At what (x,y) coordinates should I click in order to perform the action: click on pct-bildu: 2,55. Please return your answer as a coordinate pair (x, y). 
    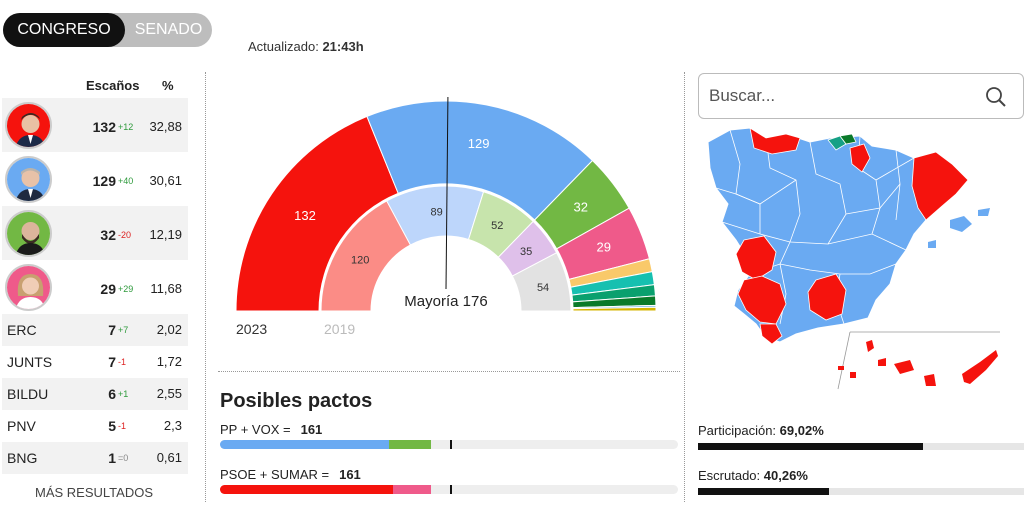
    Looking at the image, I should click on (169, 393).